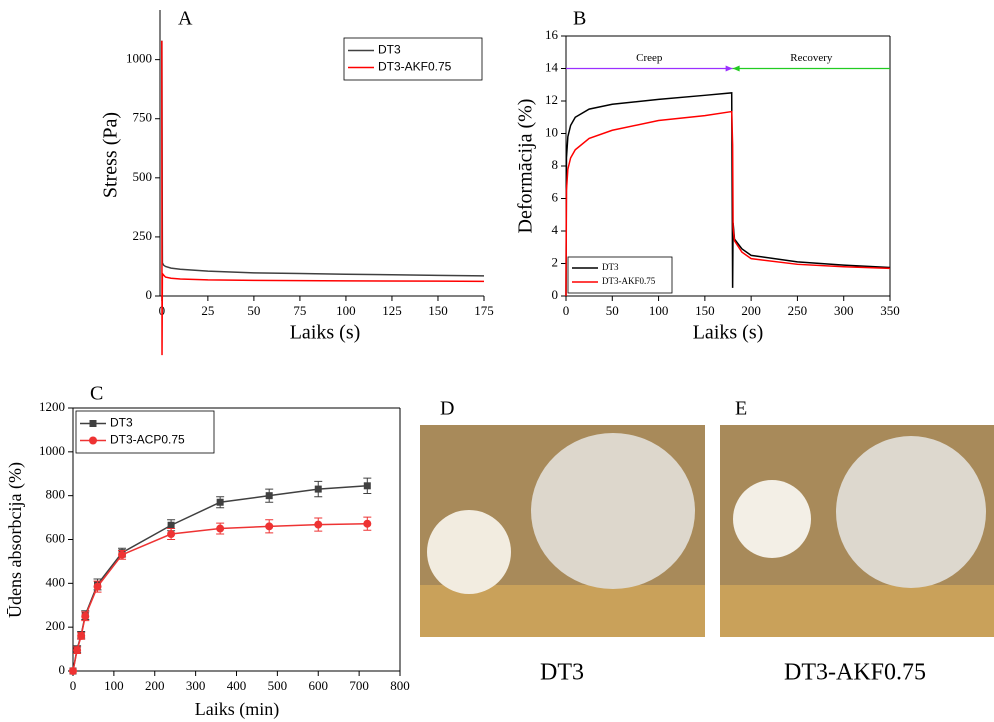 The width and height of the screenshot is (994, 722). I want to click on x-tick-label: 350, so click(890, 310).